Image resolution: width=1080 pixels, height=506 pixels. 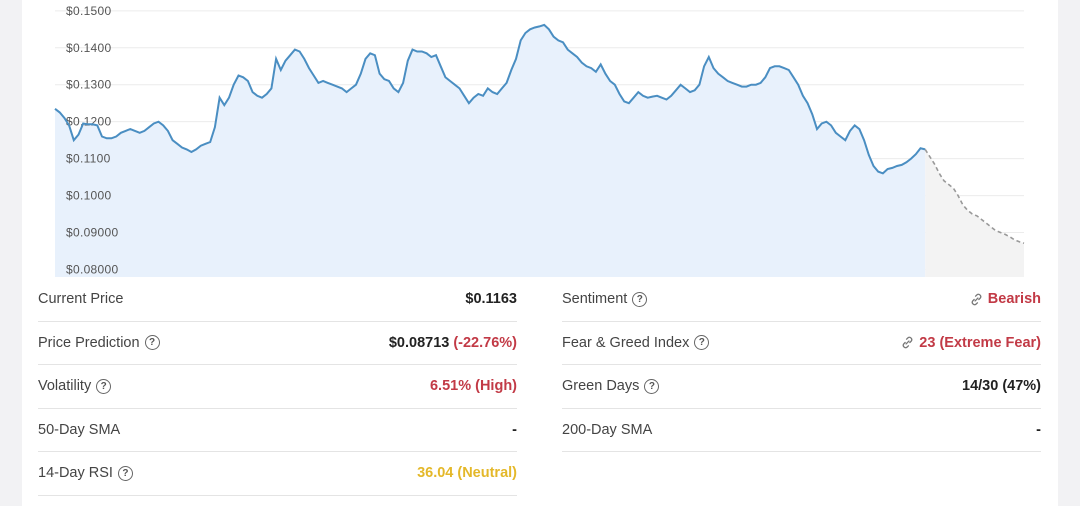 I want to click on stat-value: 14/30 (47%), so click(x=1001, y=386).